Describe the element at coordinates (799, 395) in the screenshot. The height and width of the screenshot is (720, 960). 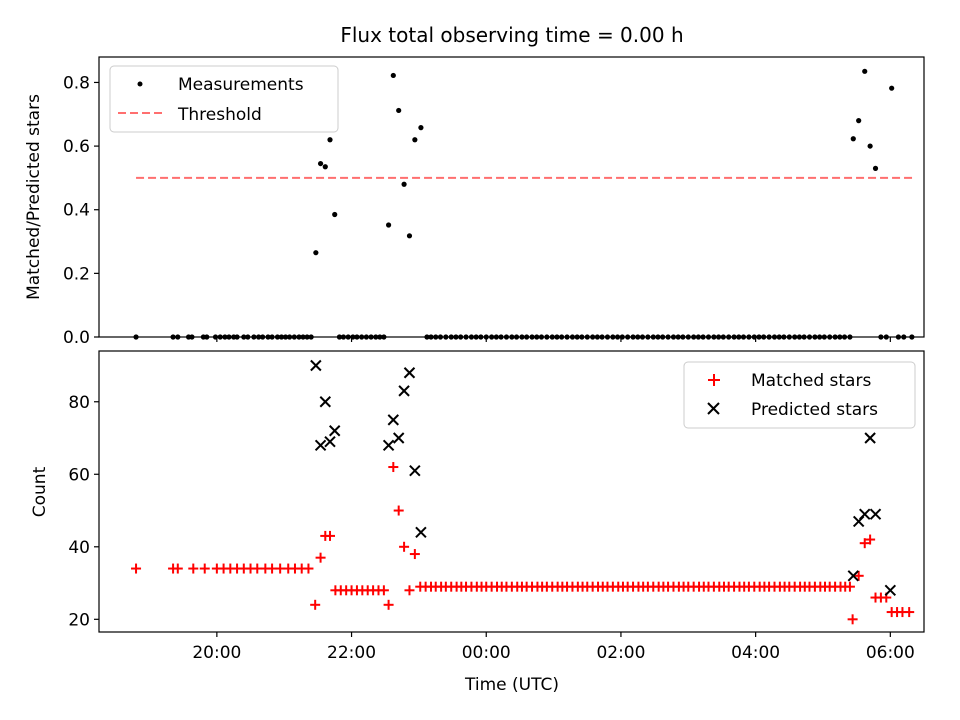
I see `count-legend: Matched stars Predicted stars` at that location.